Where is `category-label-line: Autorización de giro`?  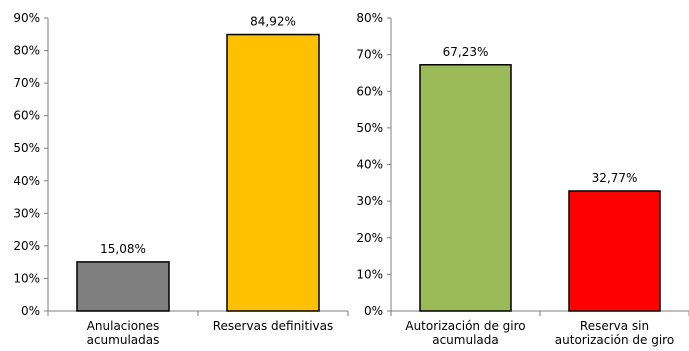
category-label-line: Autorización de giro is located at coordinates (465, 326).